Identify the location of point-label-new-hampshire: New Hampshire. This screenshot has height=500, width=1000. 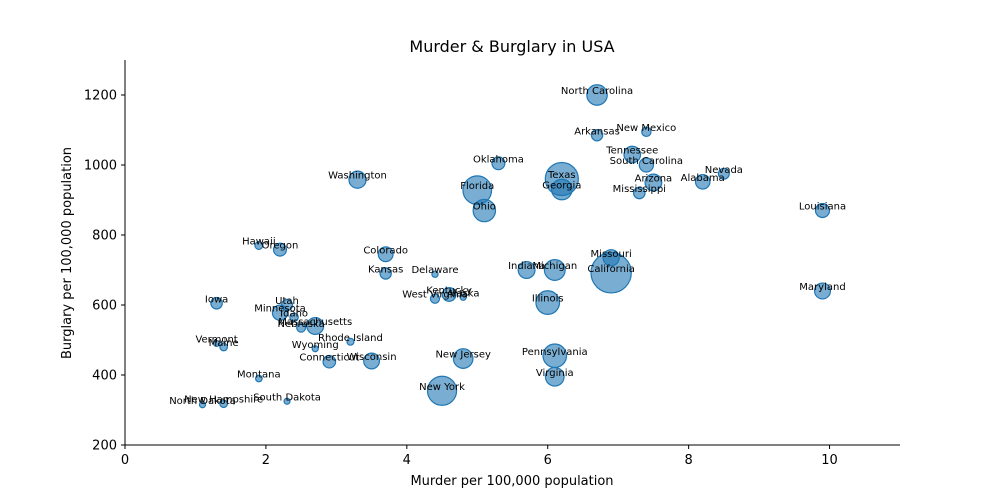
(223, 400).